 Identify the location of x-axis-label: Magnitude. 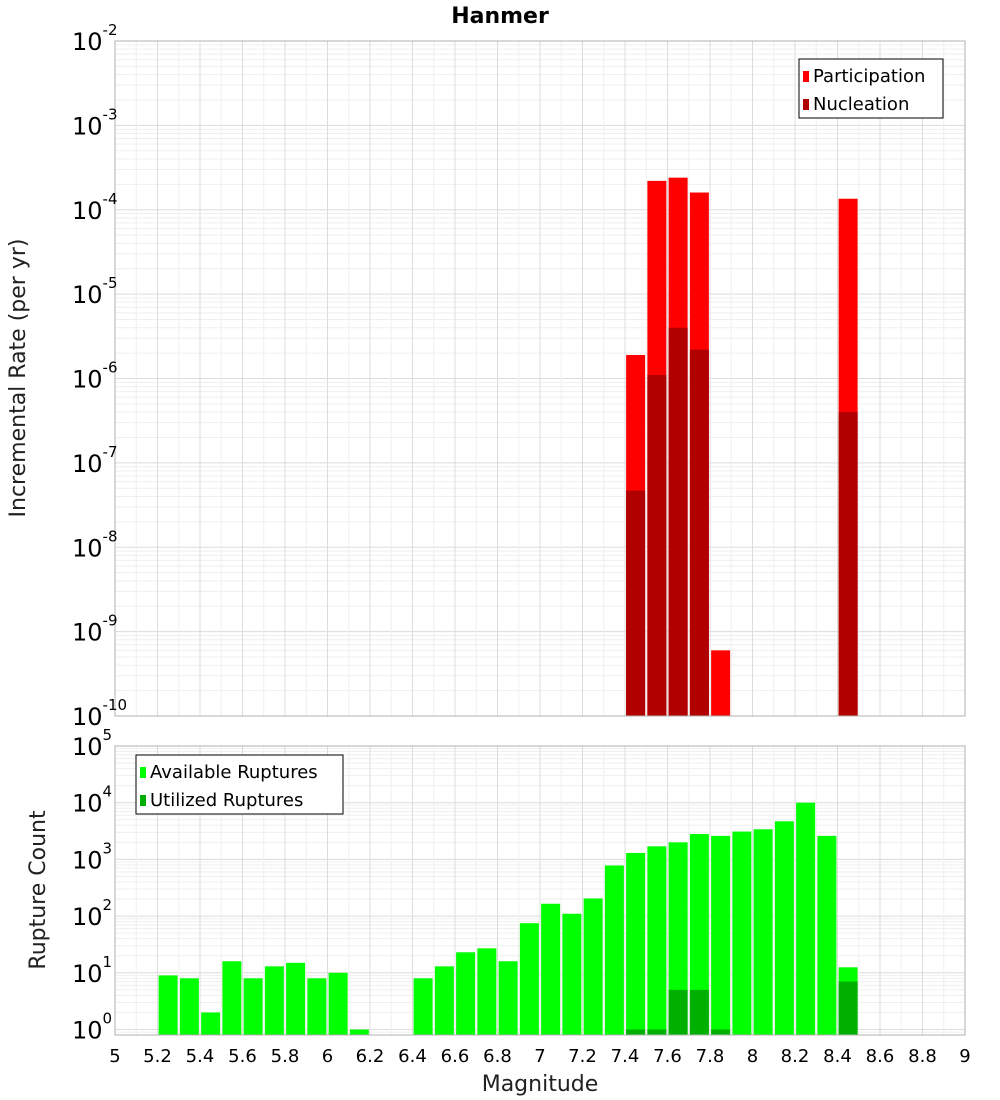
(540, 1084).